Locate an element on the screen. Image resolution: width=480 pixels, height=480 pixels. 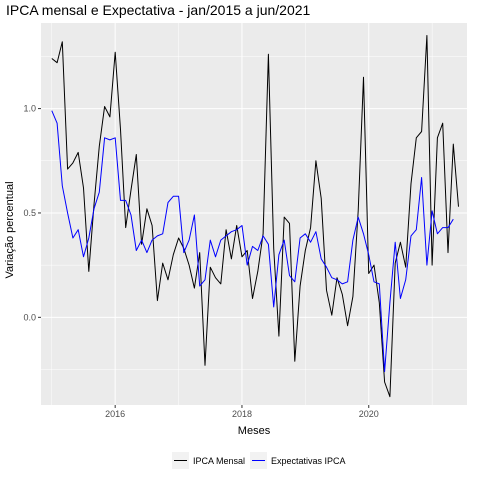
y-tick-label: 0.5 is located at coordinates (29, 213).